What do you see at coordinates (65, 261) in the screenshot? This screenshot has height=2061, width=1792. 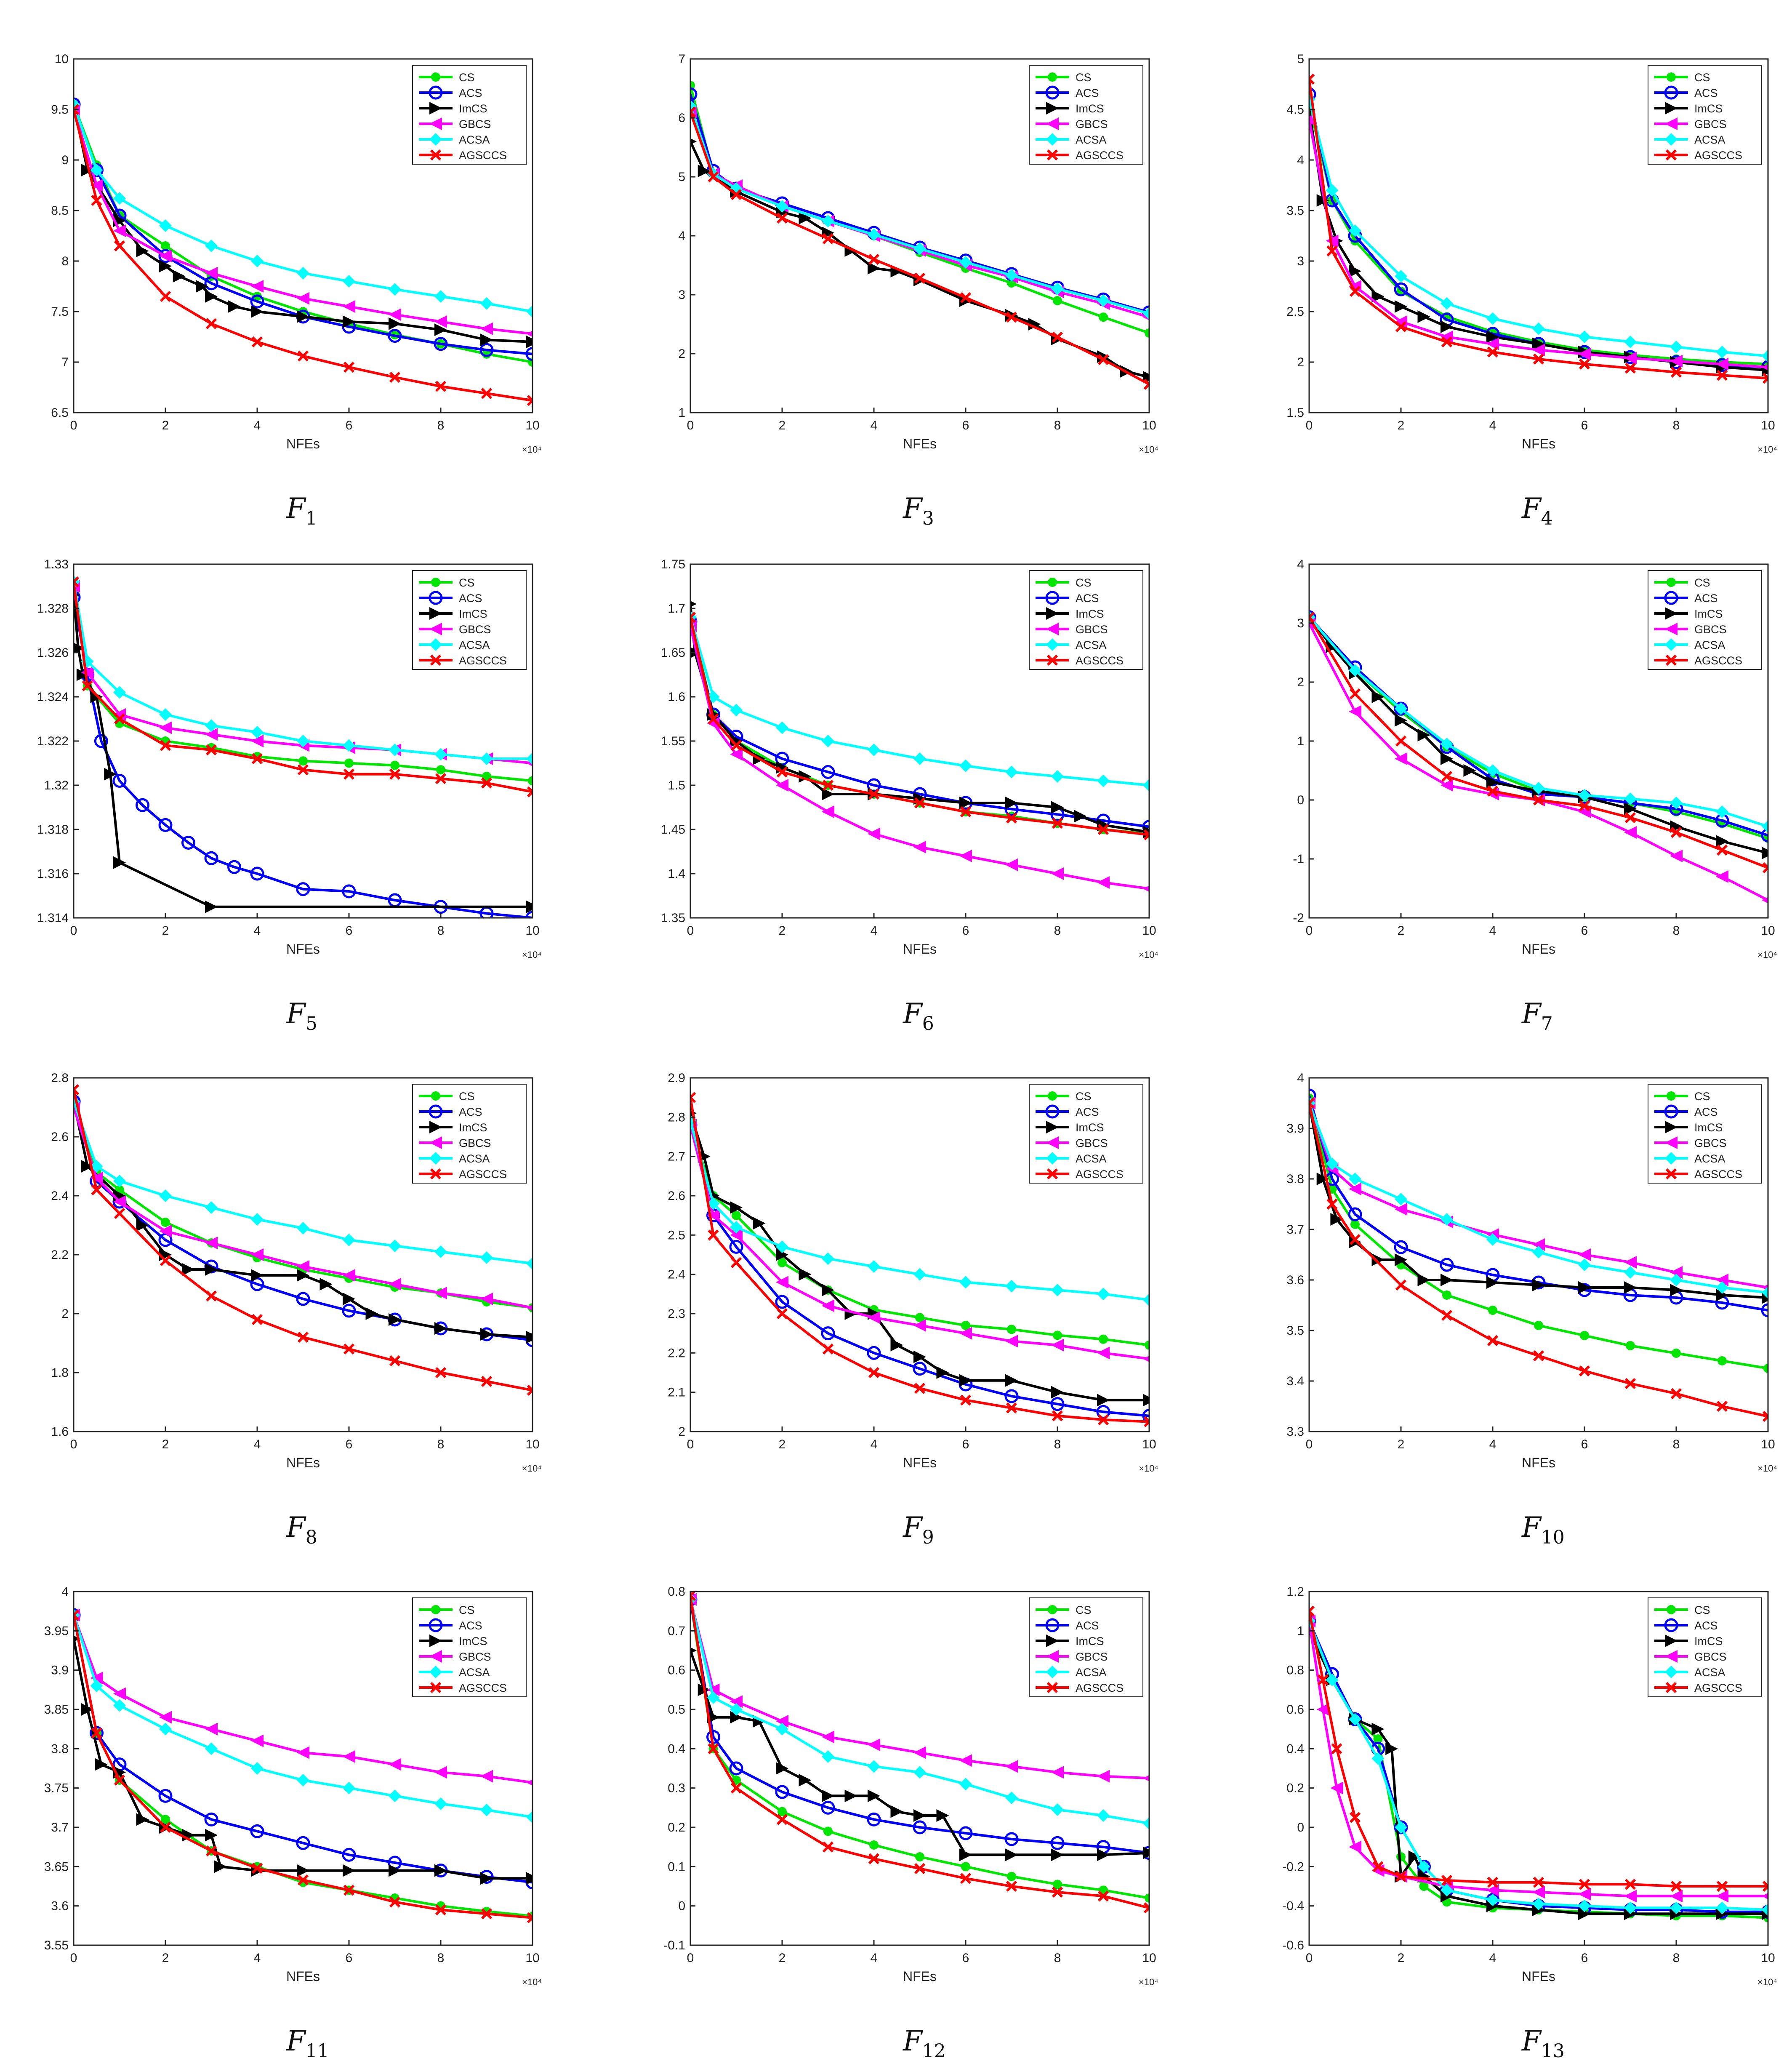 I see `y-tick-label: 8` at bounding box center [65, 261].